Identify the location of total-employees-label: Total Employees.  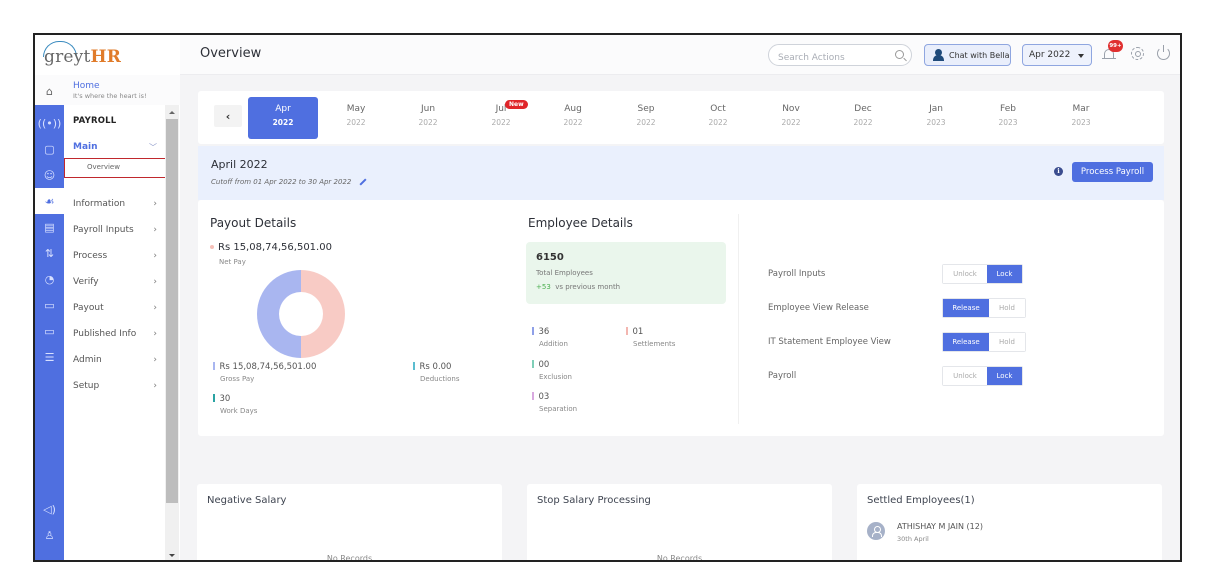
(564, 273).